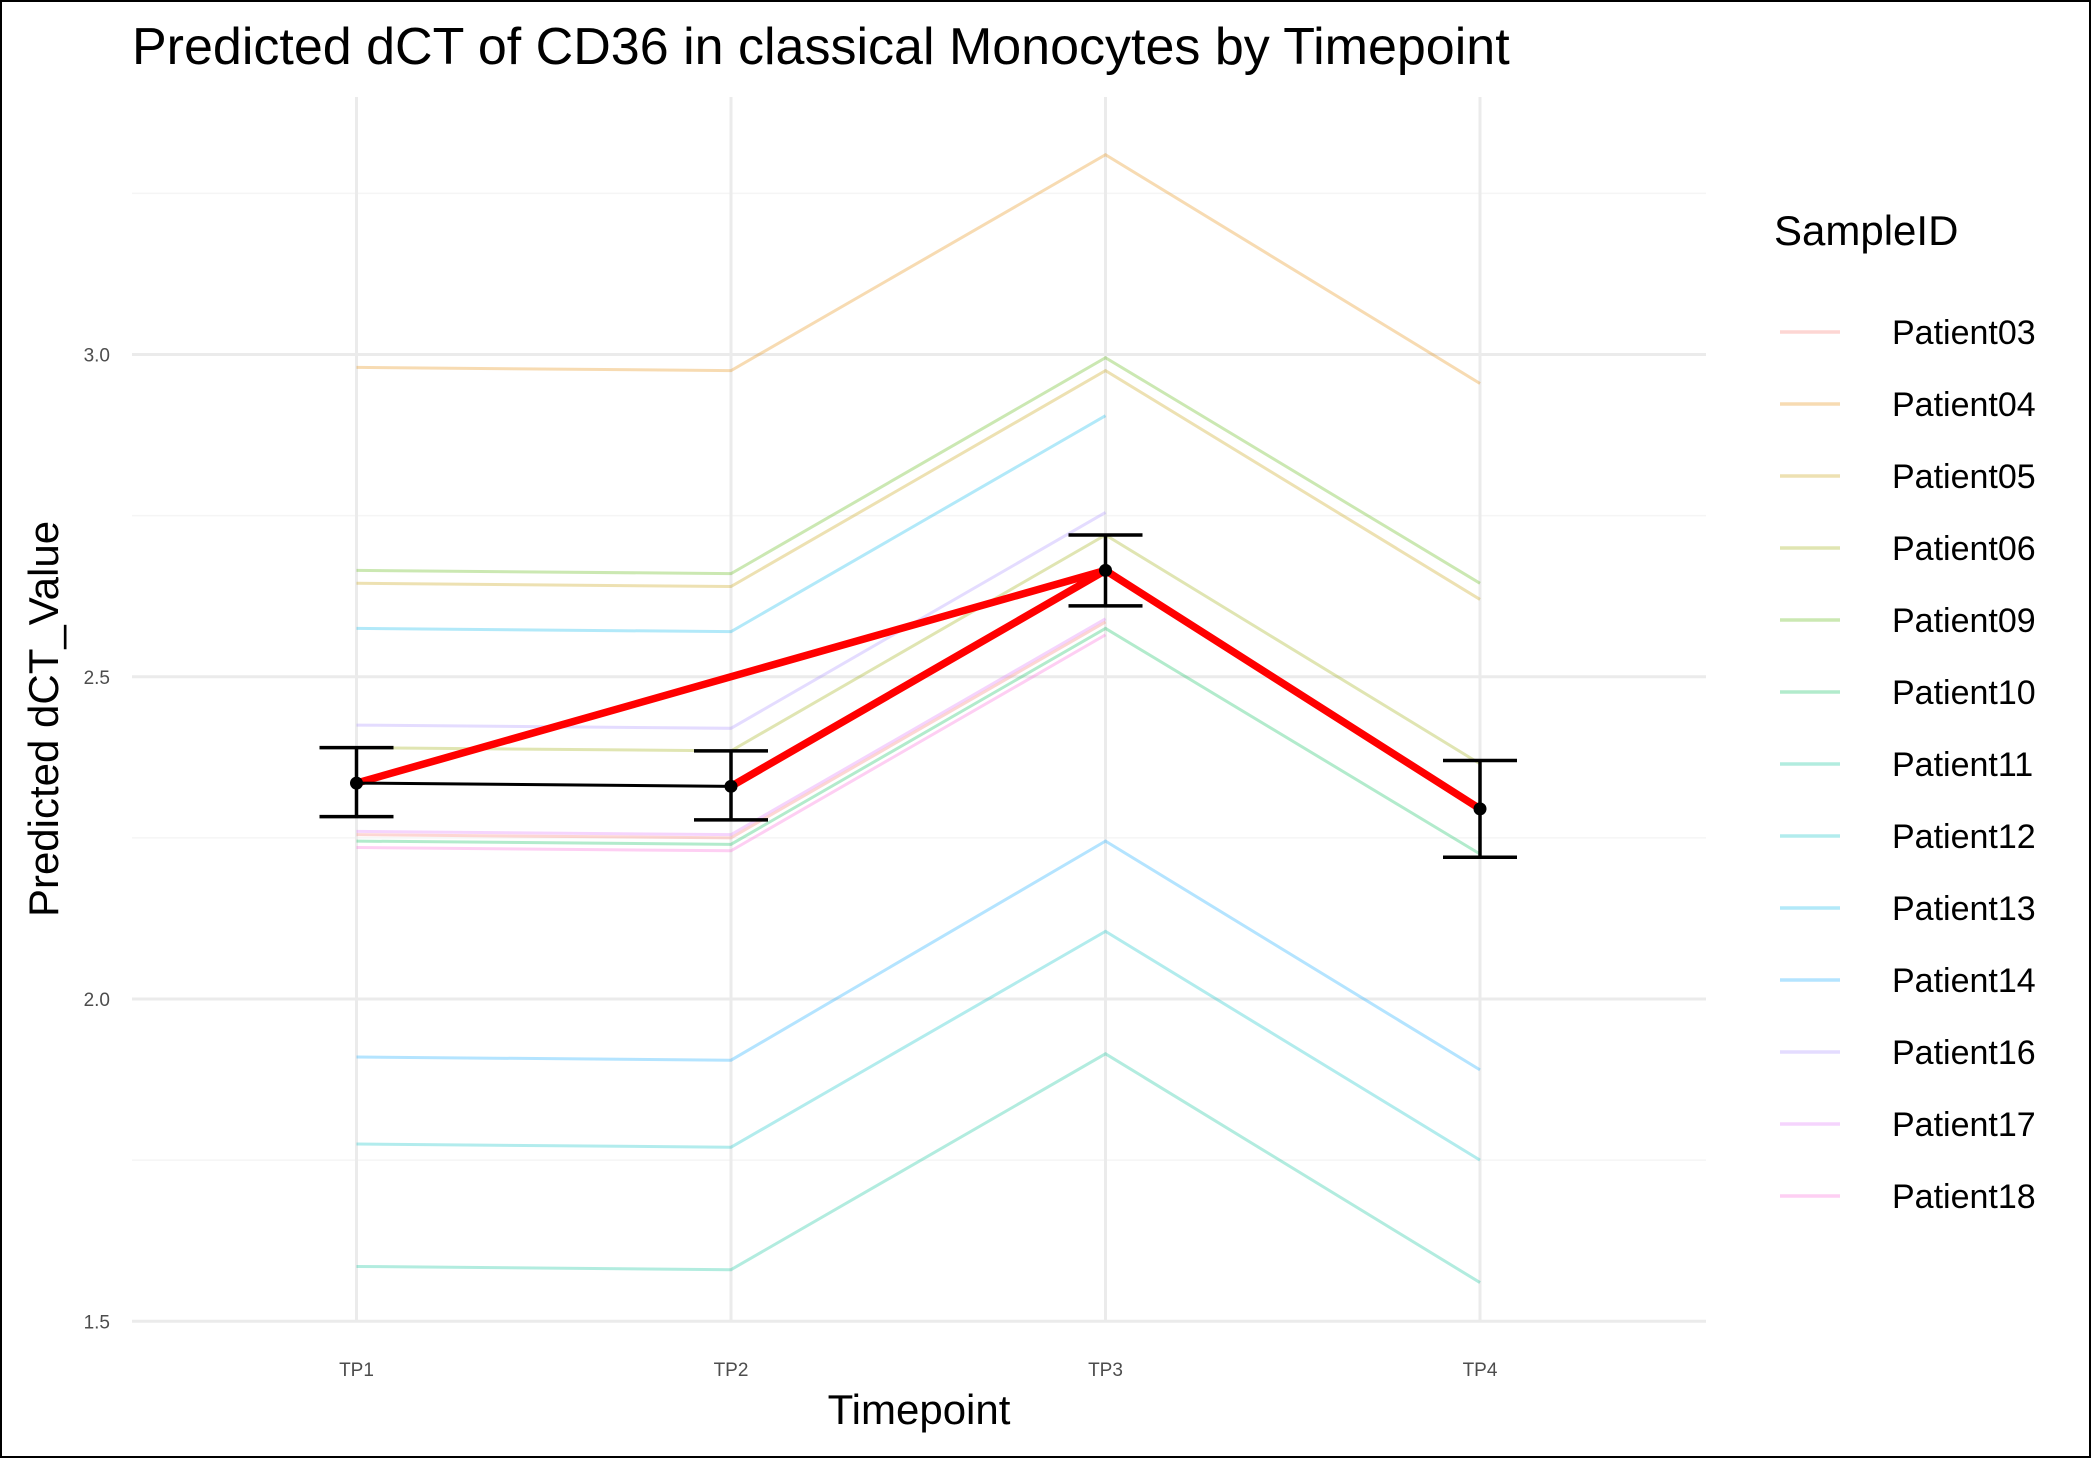 This screenshot has width=2091, height=1460. What do you see at coordinates (731, 620) in the screenshot?
I see `series-line-patient16` at bounding box center [731, 620].